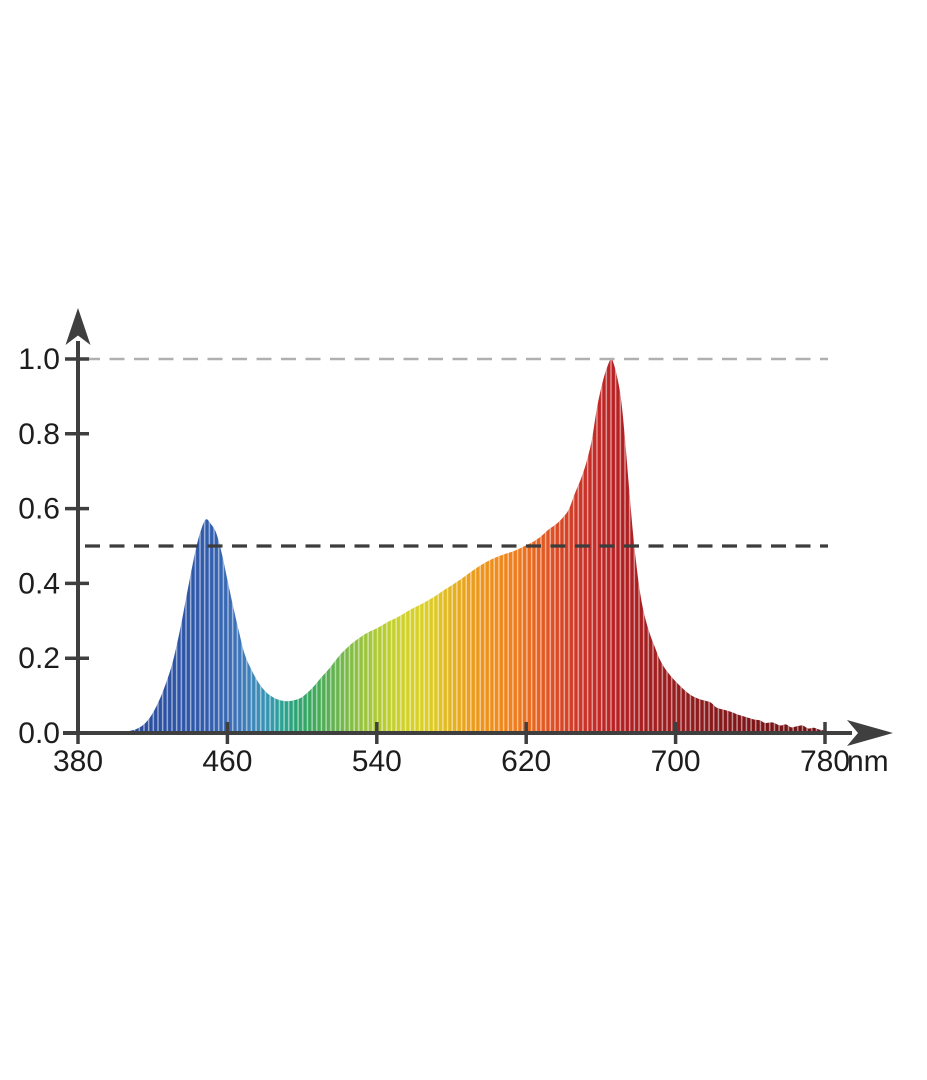  I want to click on x-tick-label: 620, so click(526, 761).